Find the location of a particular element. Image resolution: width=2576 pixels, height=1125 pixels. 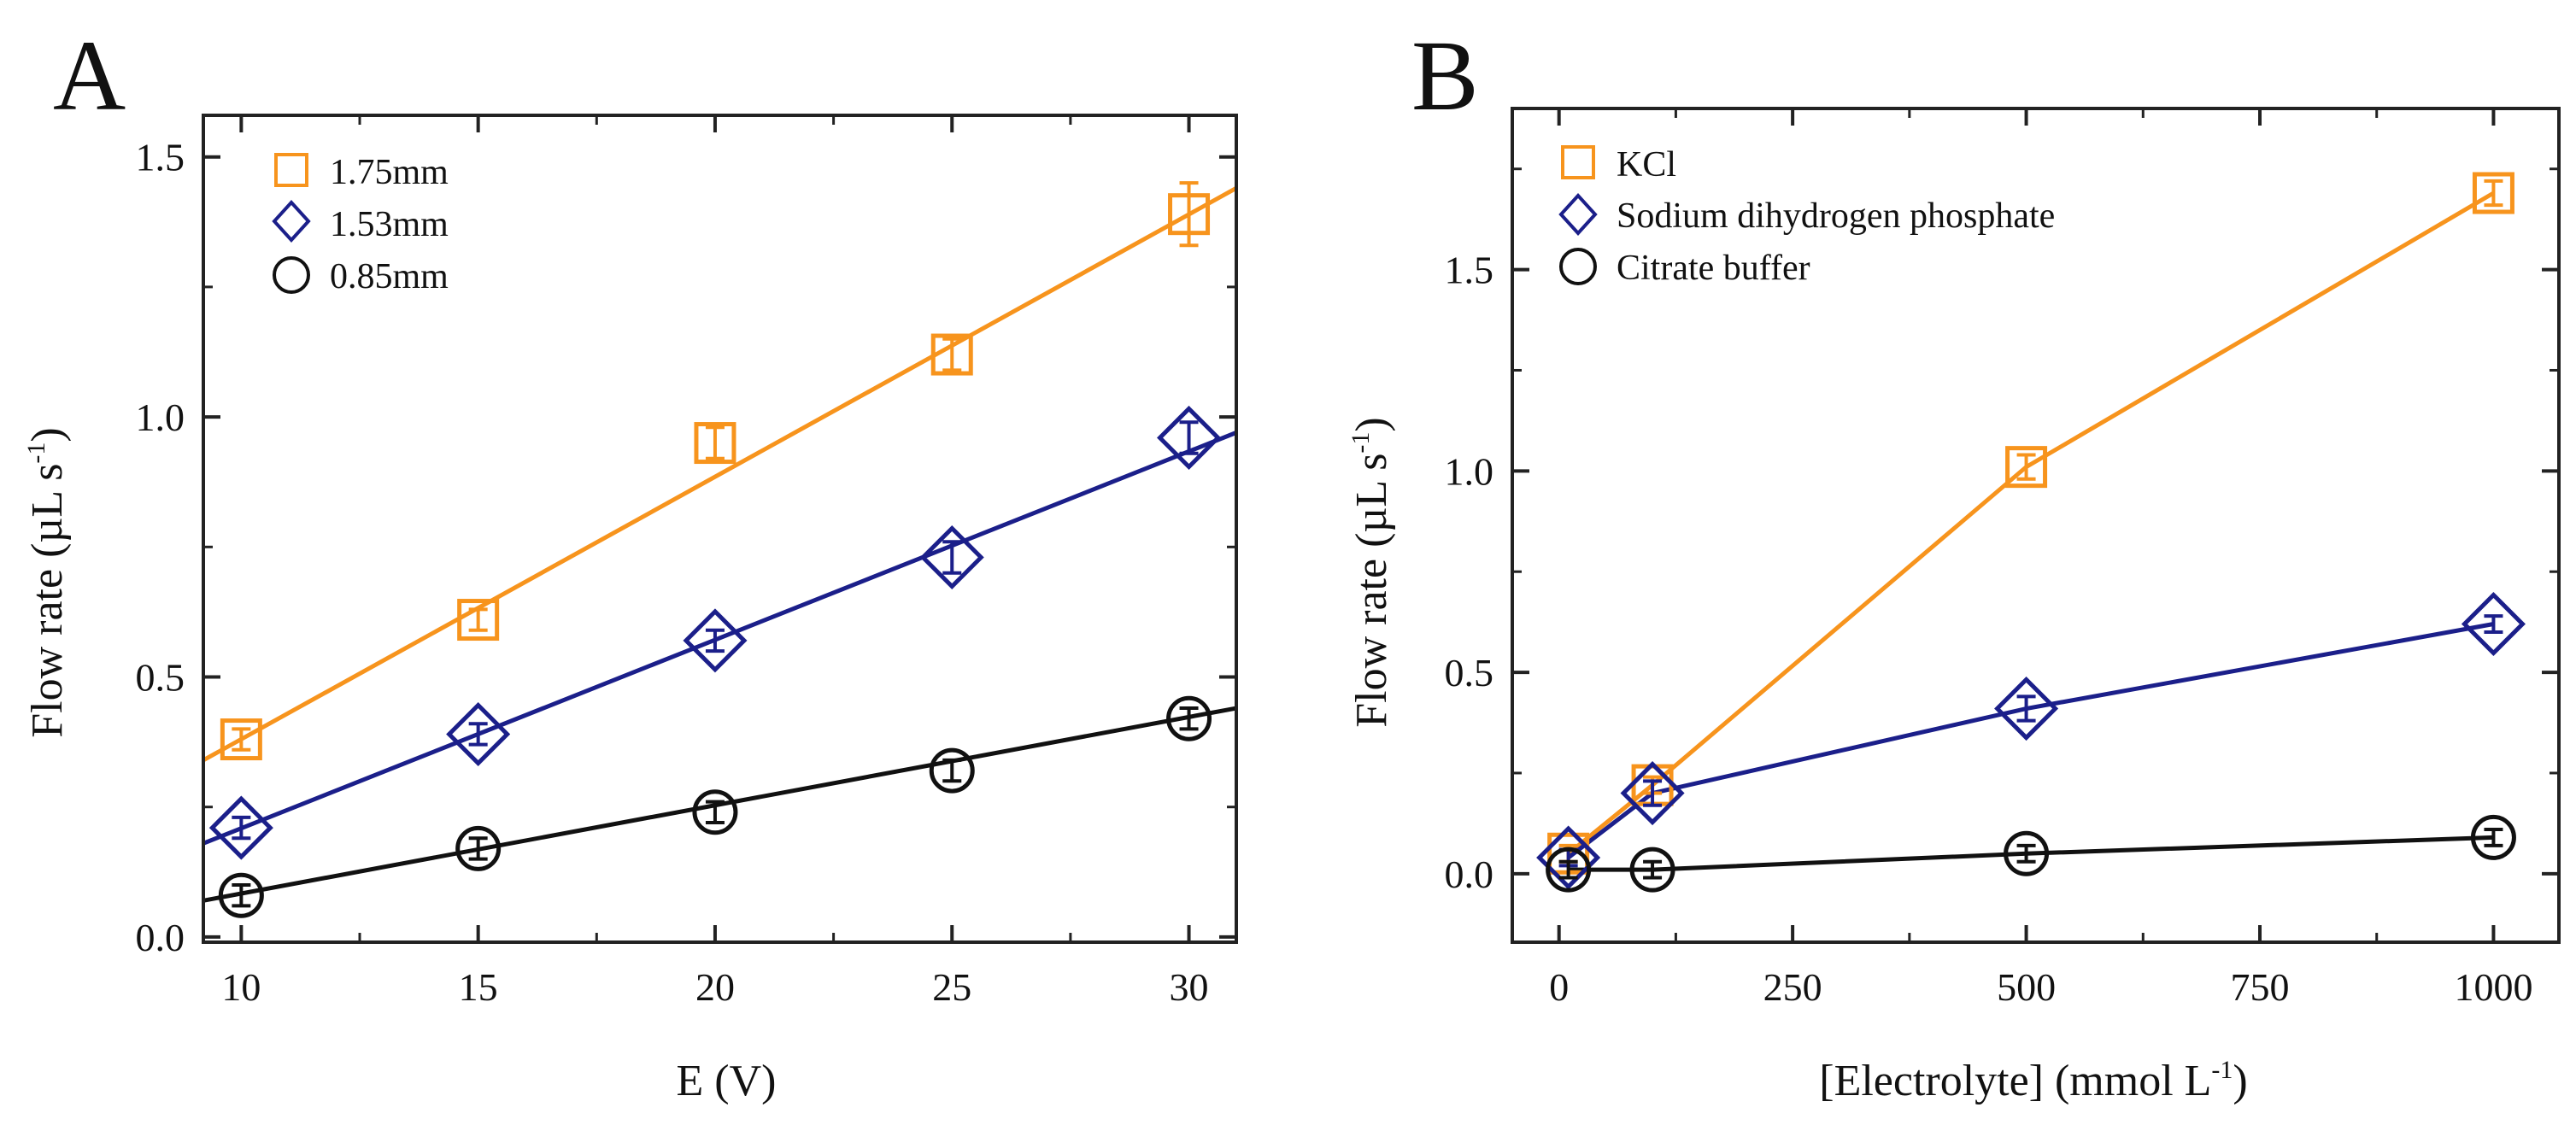

y-axis-title-a: Flow rate (µL s-1) is located at coordinates (47, 583).